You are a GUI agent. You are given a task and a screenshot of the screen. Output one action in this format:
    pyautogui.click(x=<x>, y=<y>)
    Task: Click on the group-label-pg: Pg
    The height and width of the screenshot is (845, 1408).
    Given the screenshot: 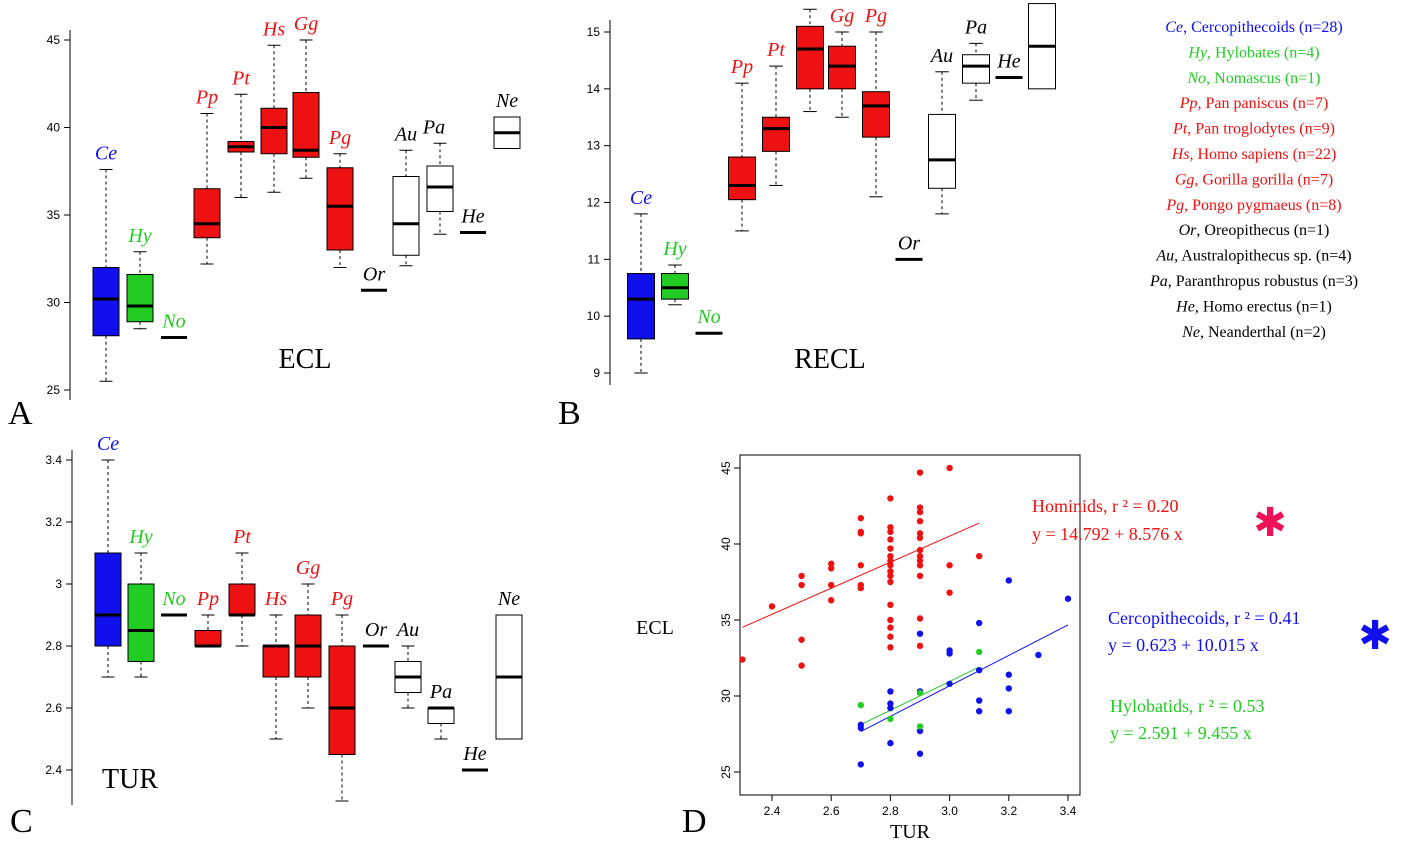 What is the action you would take?
    pyautogui.click(x=339, y=138)
    